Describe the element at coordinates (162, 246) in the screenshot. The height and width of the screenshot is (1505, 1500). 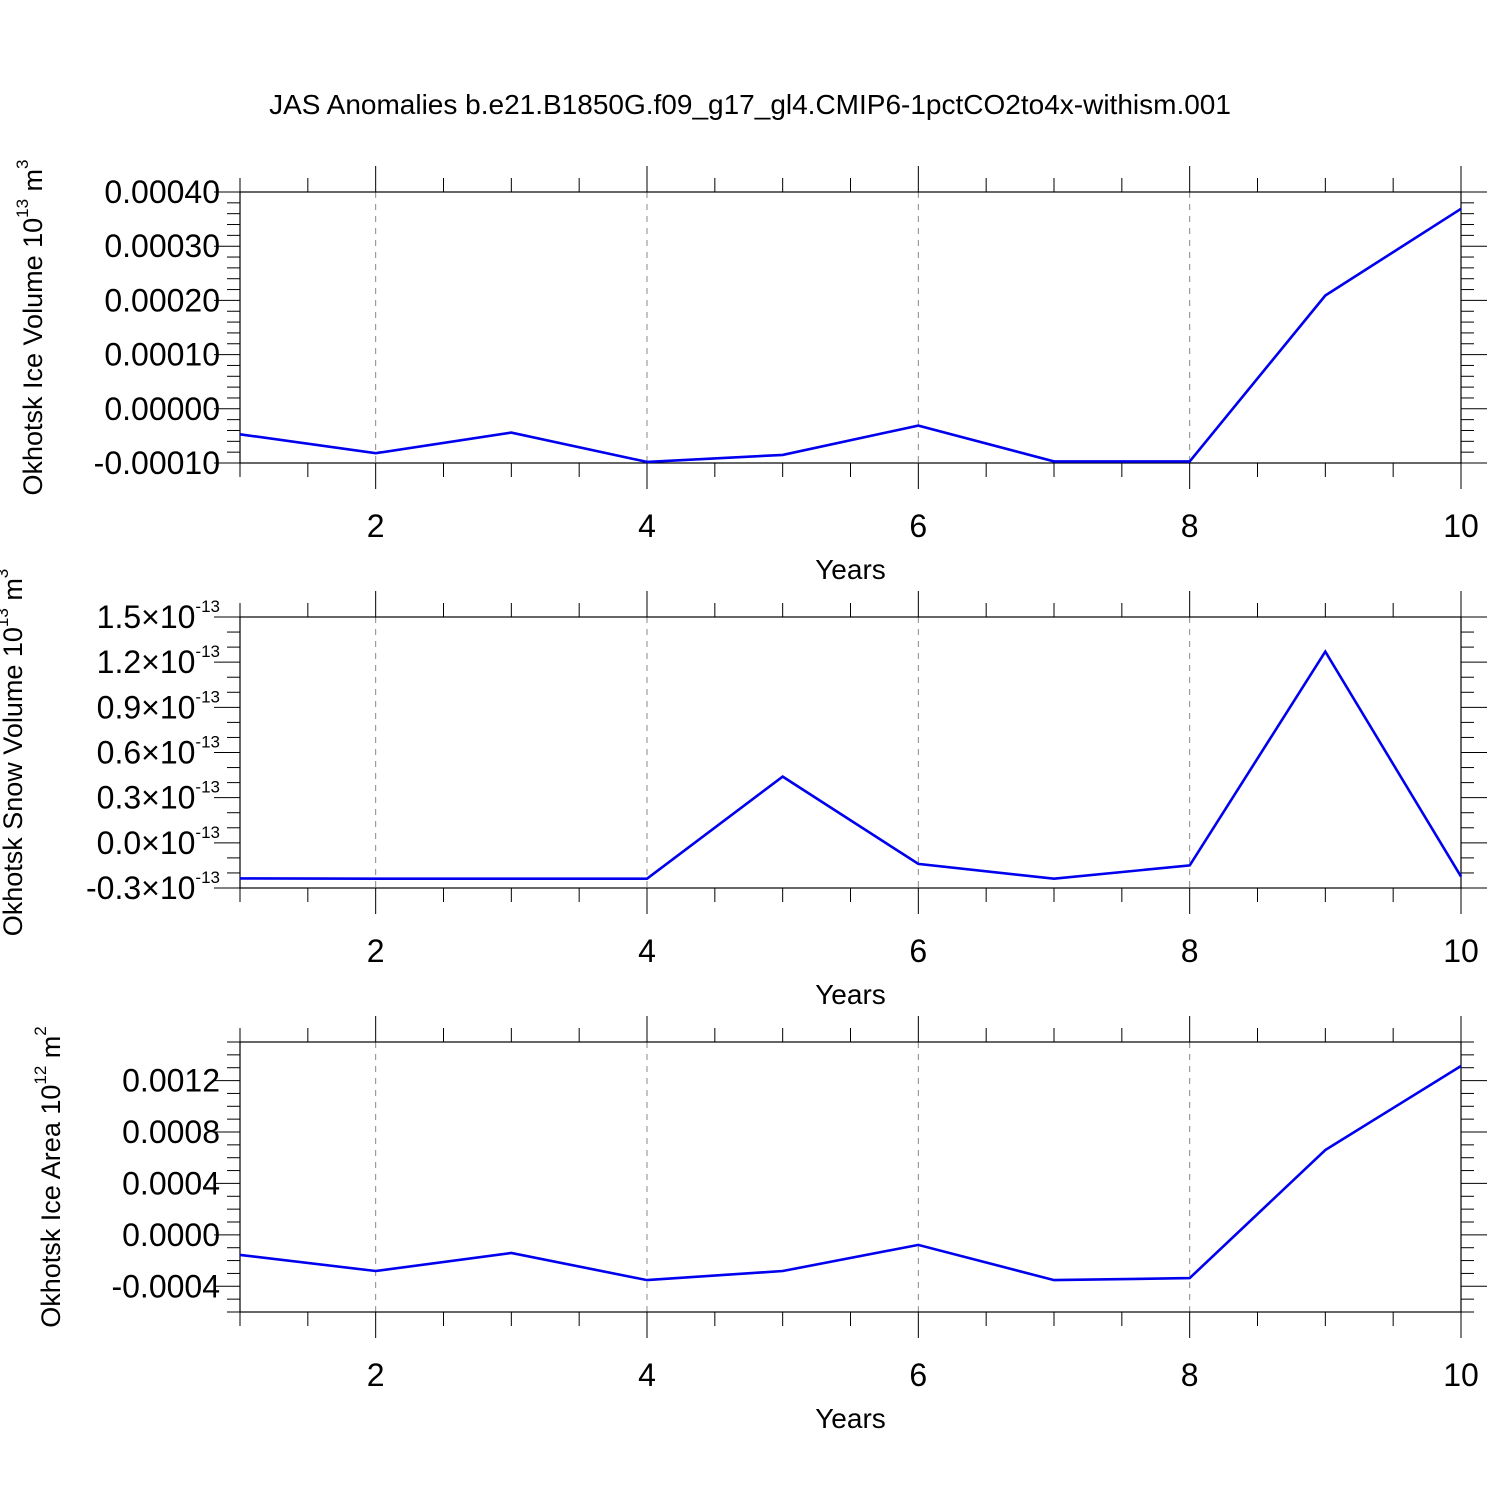
I see `y-tick-label: 0.00030` at that location.